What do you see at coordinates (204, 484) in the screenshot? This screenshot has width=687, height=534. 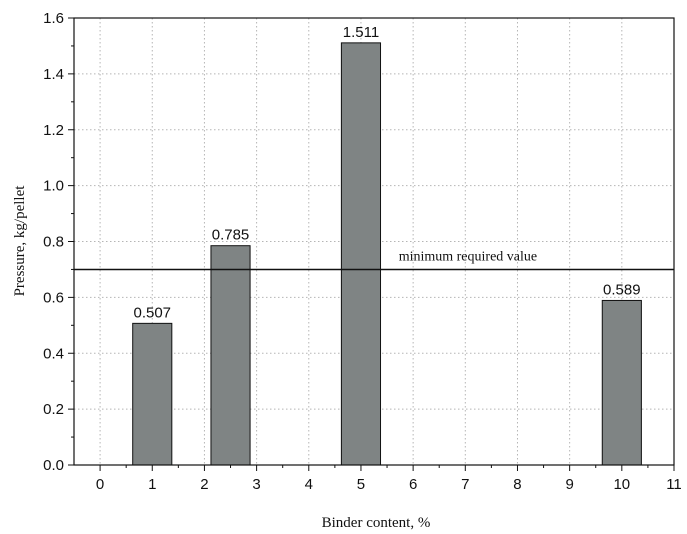 I see `x-tick-label: 2` at bounding box center [204, 484].